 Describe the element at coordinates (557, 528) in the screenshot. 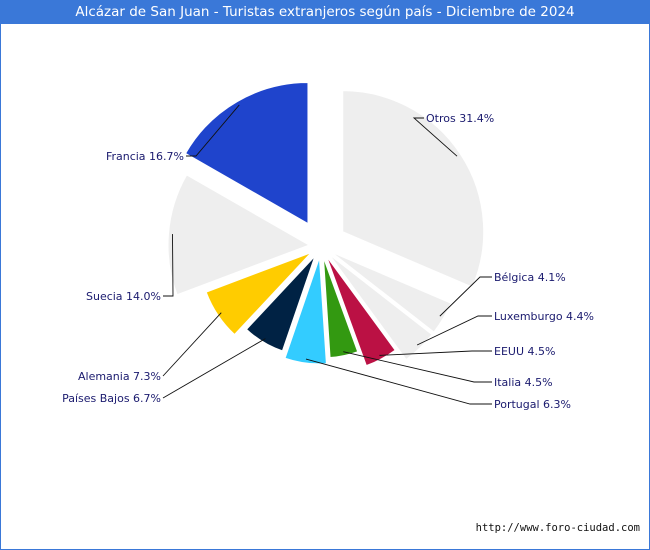

I see `footer-url: http://www.foro-ciudad.com` at that location.